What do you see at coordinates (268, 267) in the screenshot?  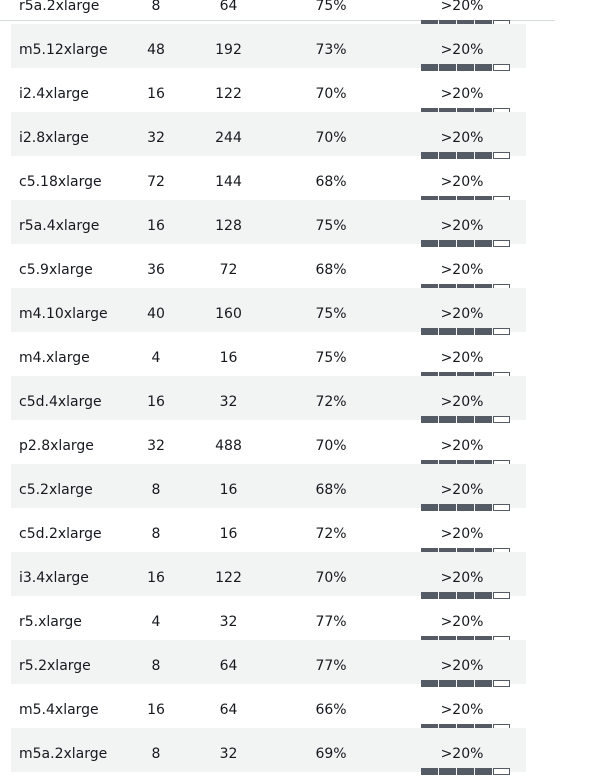 I see `table-row: c5.9xlarge 36 72 68% >20%` at bounding box center [268, 267].